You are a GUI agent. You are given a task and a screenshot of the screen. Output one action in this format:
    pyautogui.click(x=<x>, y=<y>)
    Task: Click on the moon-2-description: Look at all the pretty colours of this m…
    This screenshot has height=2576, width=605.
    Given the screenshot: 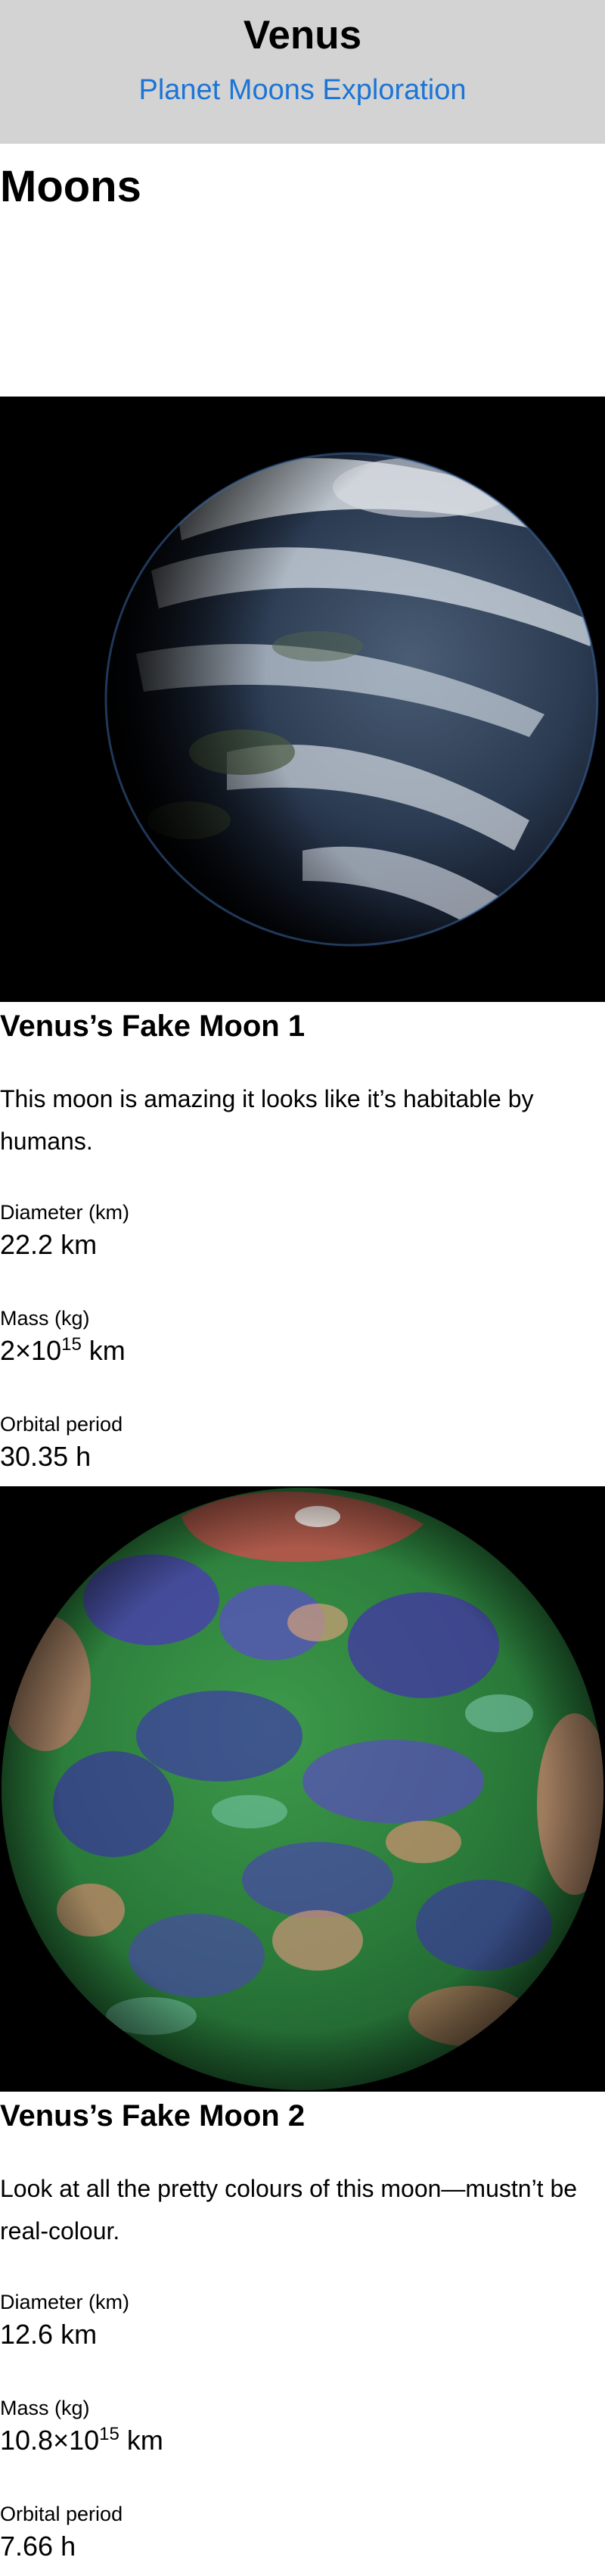 What is the action you would take?
    pyautogui.click(x=289, y=2210)
    